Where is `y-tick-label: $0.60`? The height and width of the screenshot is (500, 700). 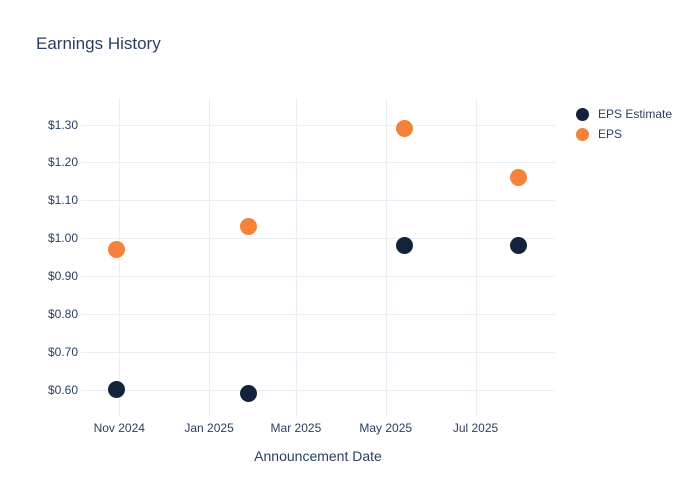 y-tick-label: $0.60 is located at coordinates (62, 389).